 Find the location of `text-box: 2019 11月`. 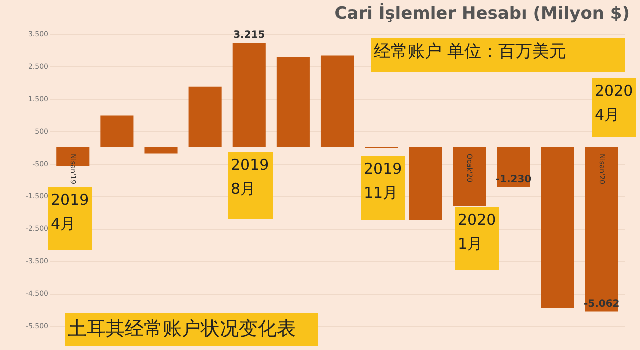

text-box: 2019 11月 is located at coordinates (383, 188).